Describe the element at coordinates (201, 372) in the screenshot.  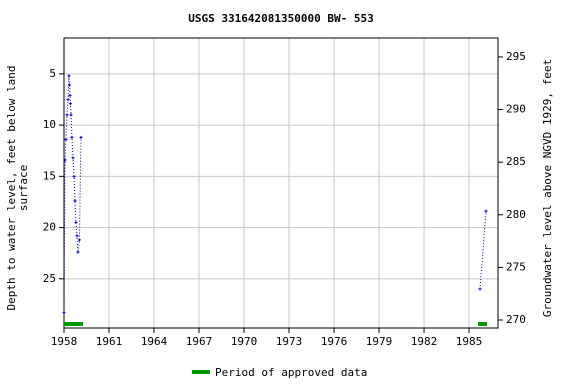
I see `legend-swatch` at that location.